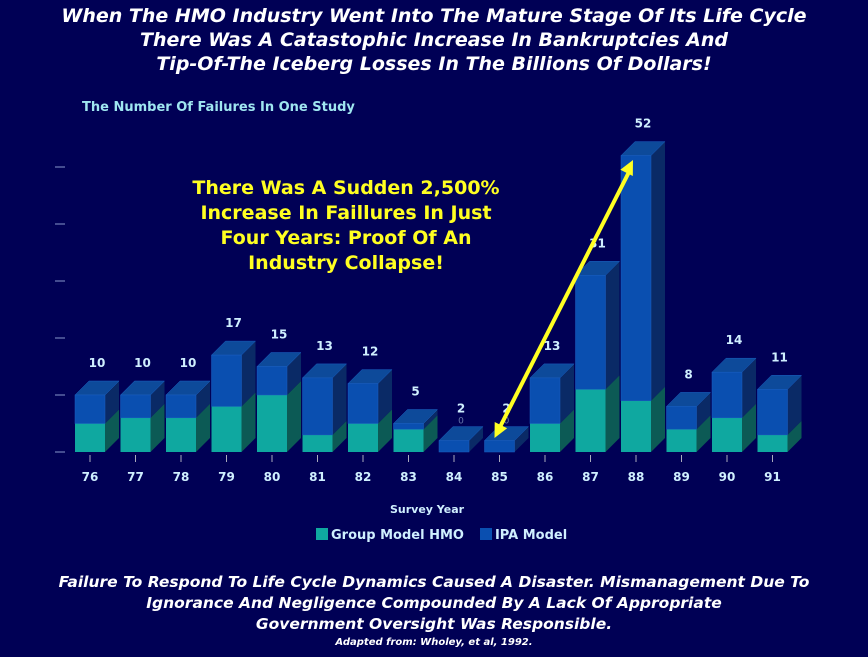 The height and width of the screenshot is (657, 868). I want to click on annotation-line: Industry Collapse!, so click(346, 263).